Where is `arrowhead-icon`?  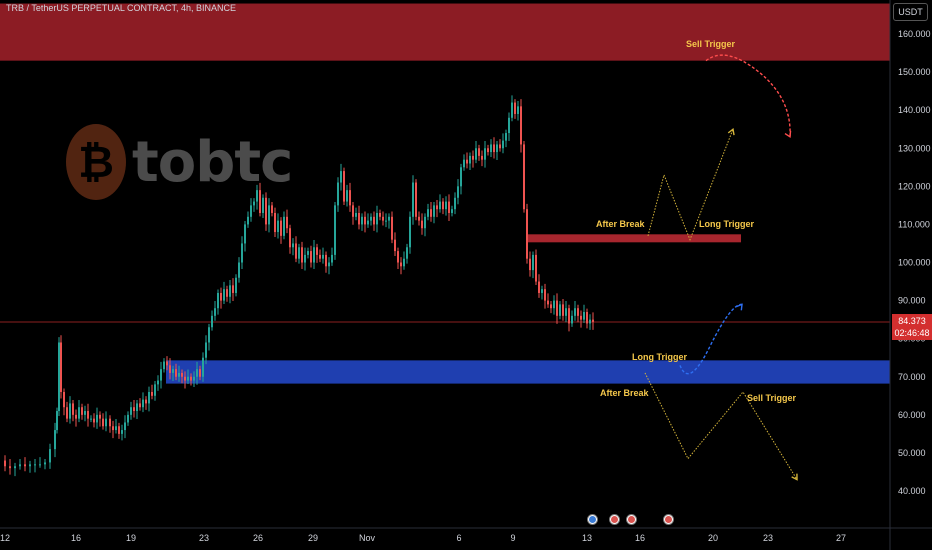 arrowhead-icon is located at coordinates (731, 131).